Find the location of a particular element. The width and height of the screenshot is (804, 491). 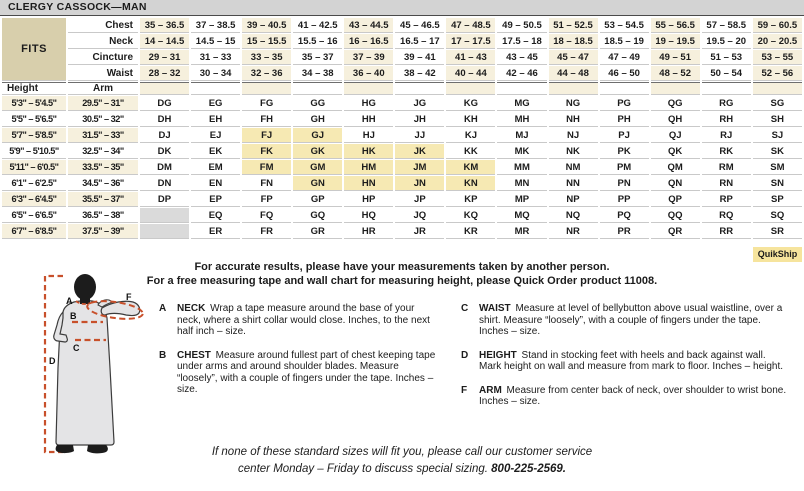

size-cell-HJ: HJ is located at coordinates (369, 135).